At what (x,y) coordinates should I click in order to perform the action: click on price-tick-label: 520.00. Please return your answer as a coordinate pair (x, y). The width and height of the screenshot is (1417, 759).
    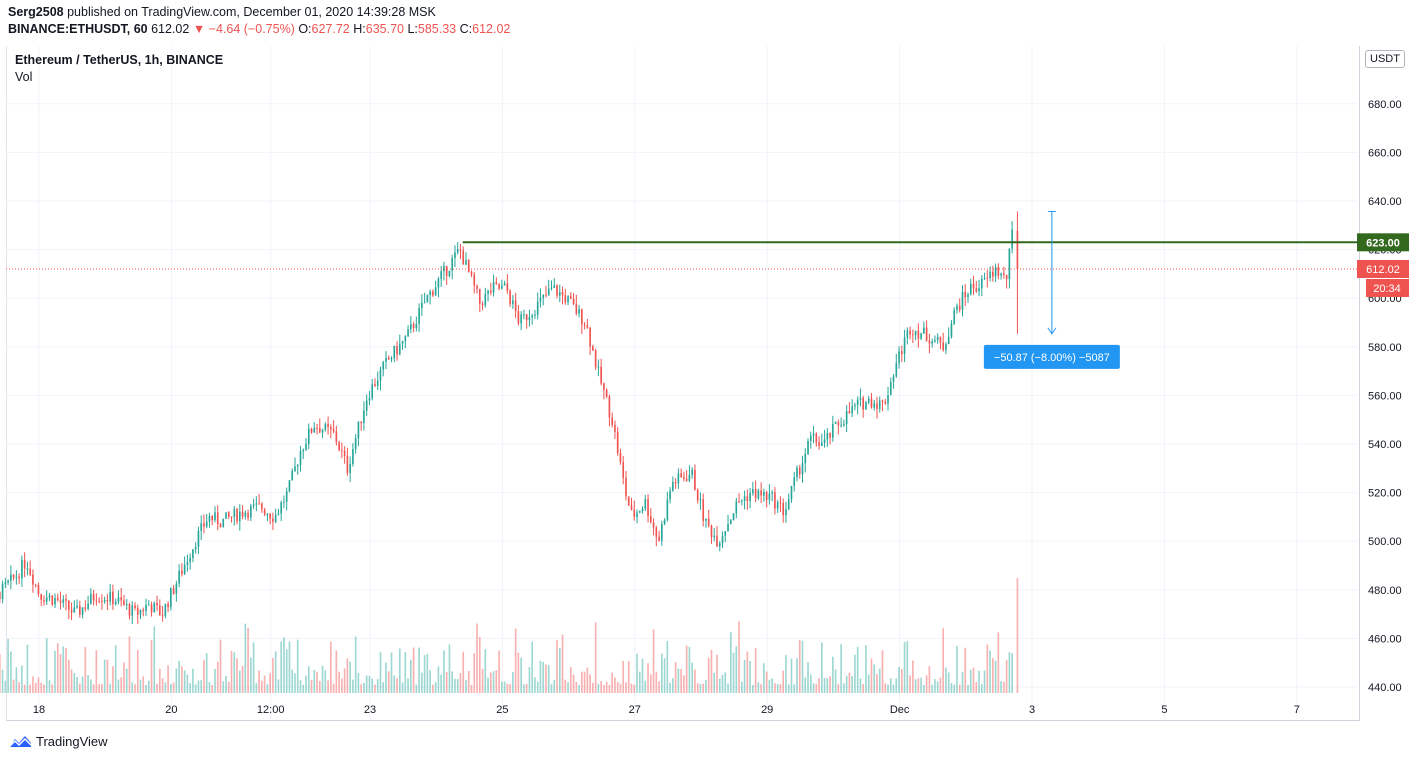
    Looking at the image, I should click on (1385, 494).